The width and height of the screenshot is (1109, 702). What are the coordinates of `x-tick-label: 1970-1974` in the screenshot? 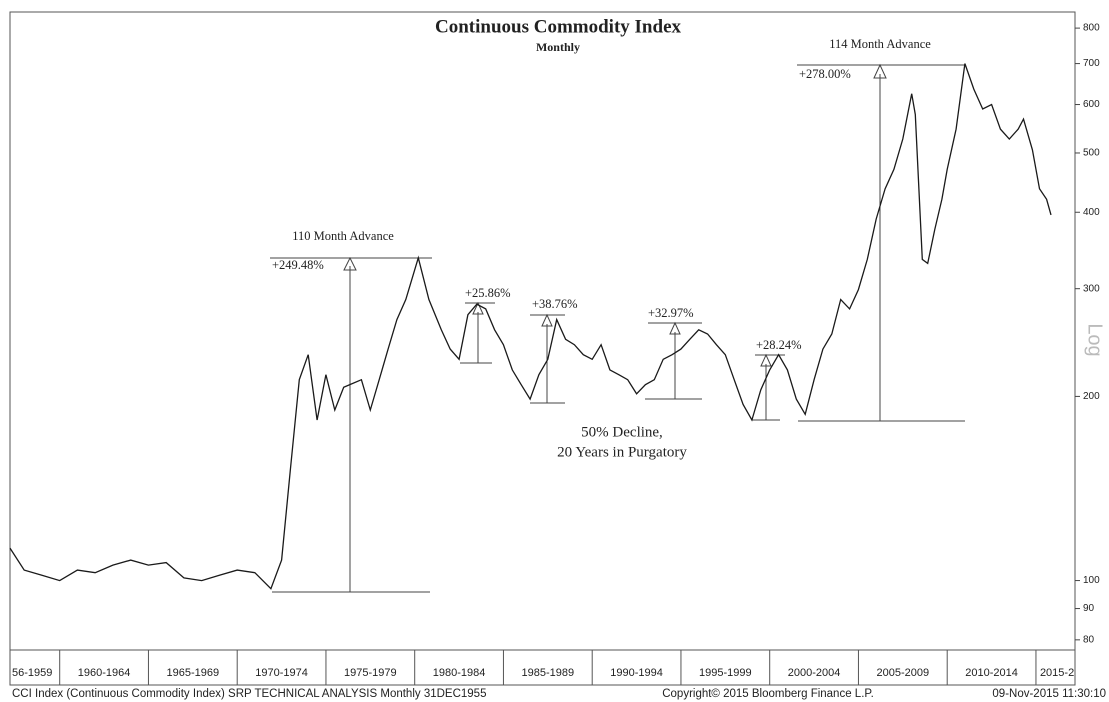 It's located at (281, 673).